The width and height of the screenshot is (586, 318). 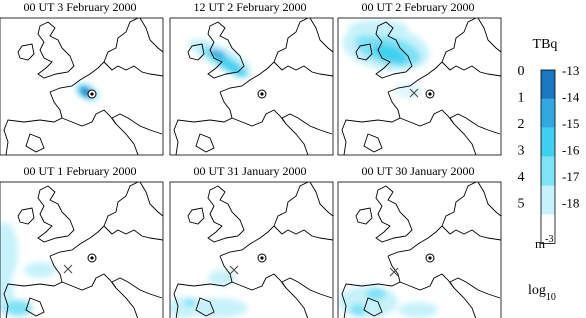 I want to click on legend-right-label: -13, so click(x=570, y=70).